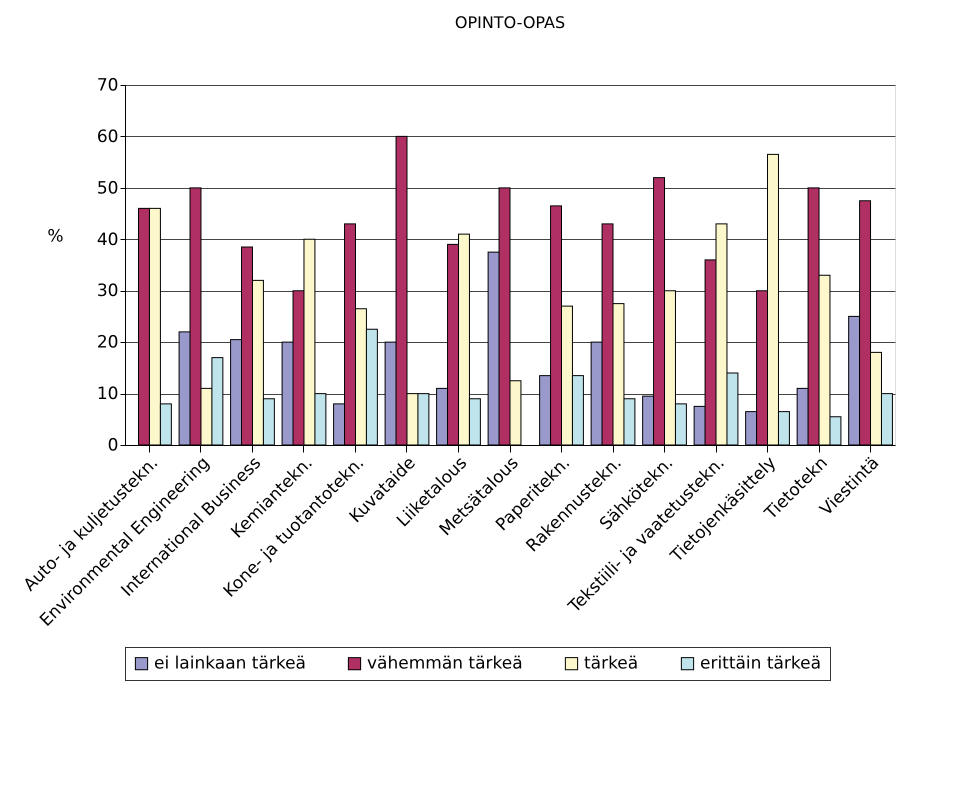 The height and width of the screenshot is (808, 959). What do you see at coordinates (113, 446) in the screenshot?
I see `y-tick-label: 0` at bounding box center [113, 446].